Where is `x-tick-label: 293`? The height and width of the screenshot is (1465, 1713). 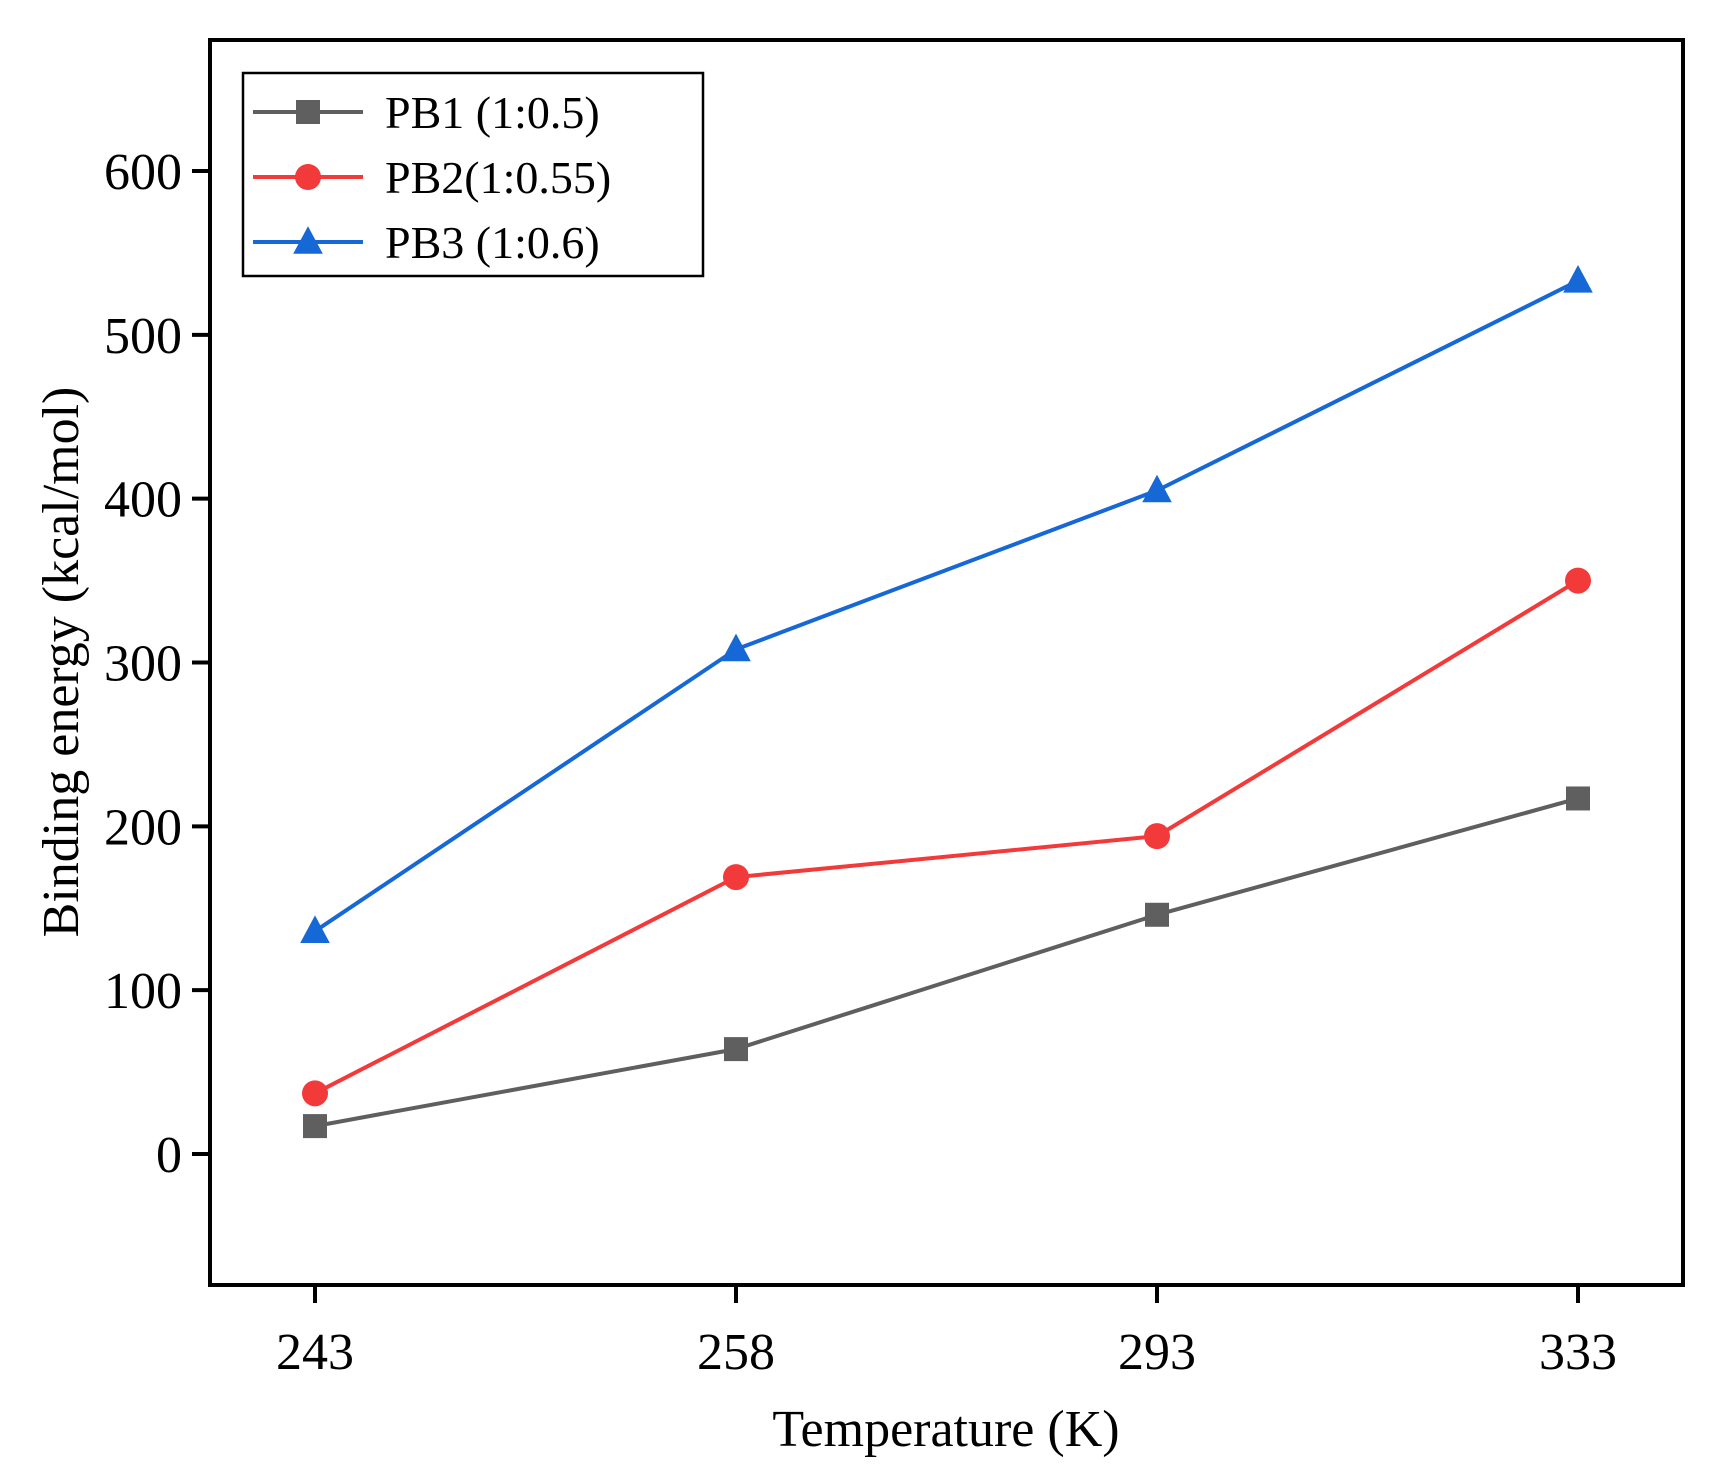 x-tick-label: 293 is located at coordinates (1157, 1352).